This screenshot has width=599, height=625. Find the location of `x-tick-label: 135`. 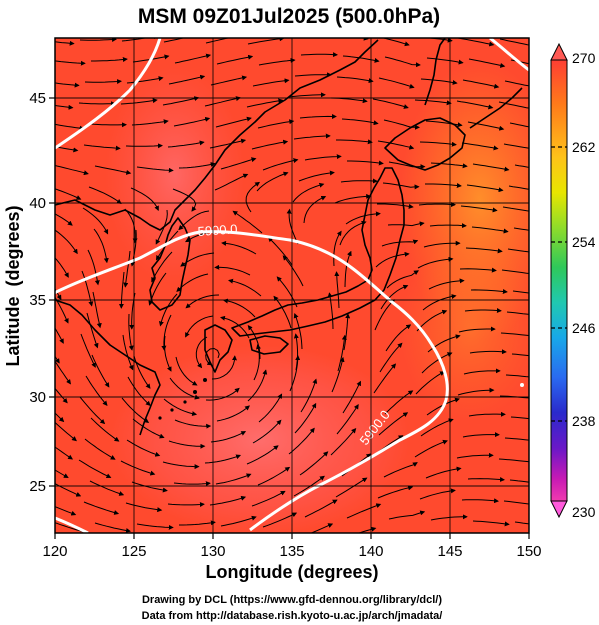

x-tick-label: 135 is located at coordinates (291, 551).